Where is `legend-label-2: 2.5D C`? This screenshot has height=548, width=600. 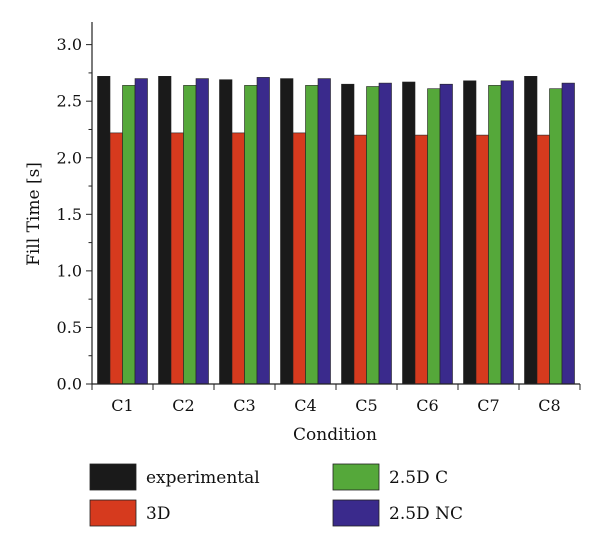
legend-label-2: 2.5D C is located at coordinates (418, 478).